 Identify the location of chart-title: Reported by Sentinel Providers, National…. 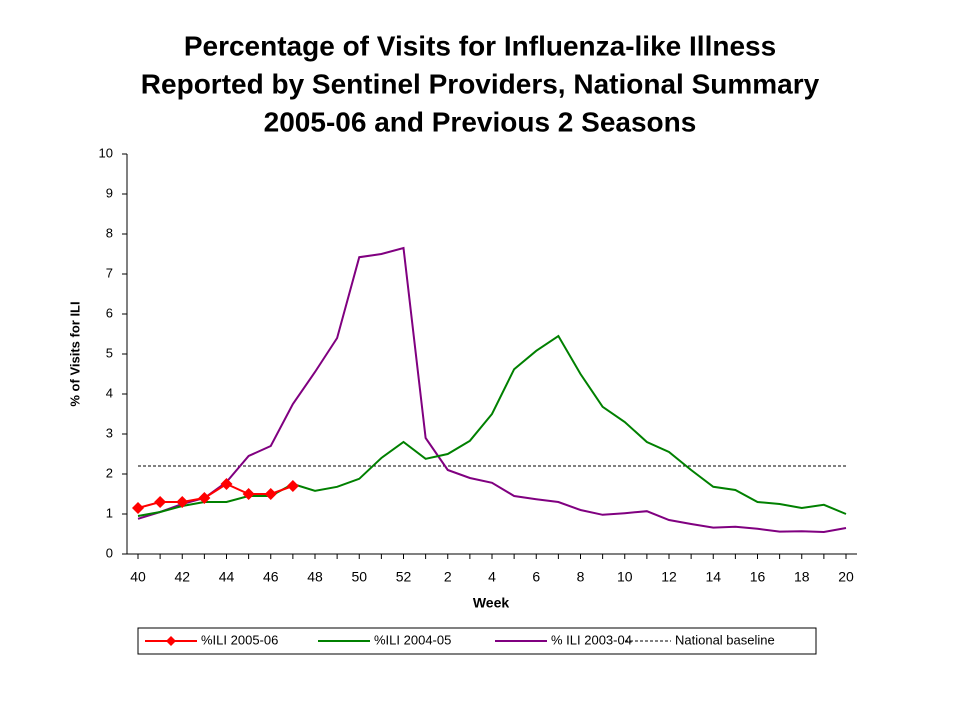
(480, 83).